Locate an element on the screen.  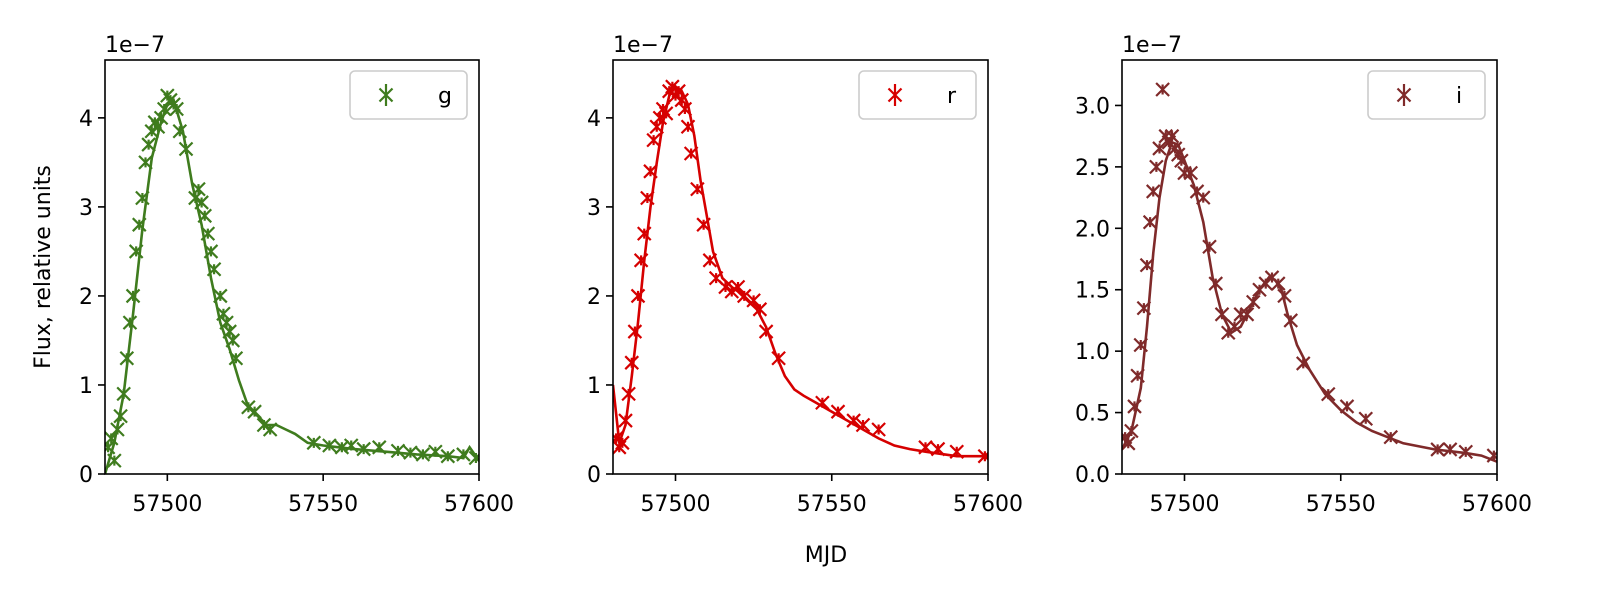
y-tick-label: 1 is located at coordinates (594, 386).